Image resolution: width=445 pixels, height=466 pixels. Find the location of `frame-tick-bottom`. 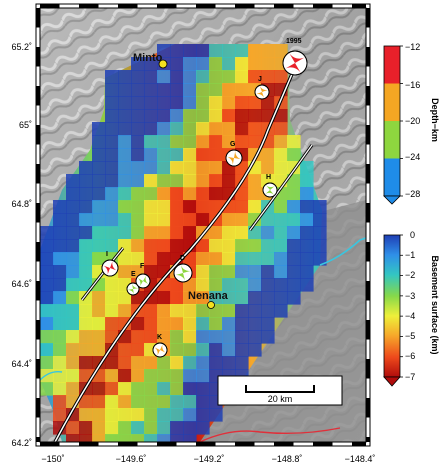

frame-tick-bottom is located at coordinates (284, 444).